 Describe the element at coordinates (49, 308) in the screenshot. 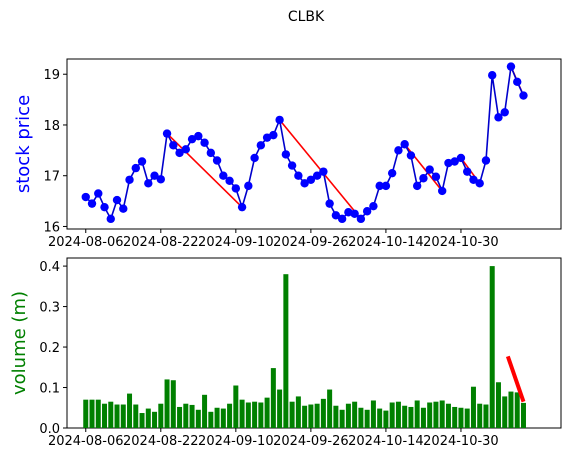

I see `volume-ytick-label: 0.3` at that location.